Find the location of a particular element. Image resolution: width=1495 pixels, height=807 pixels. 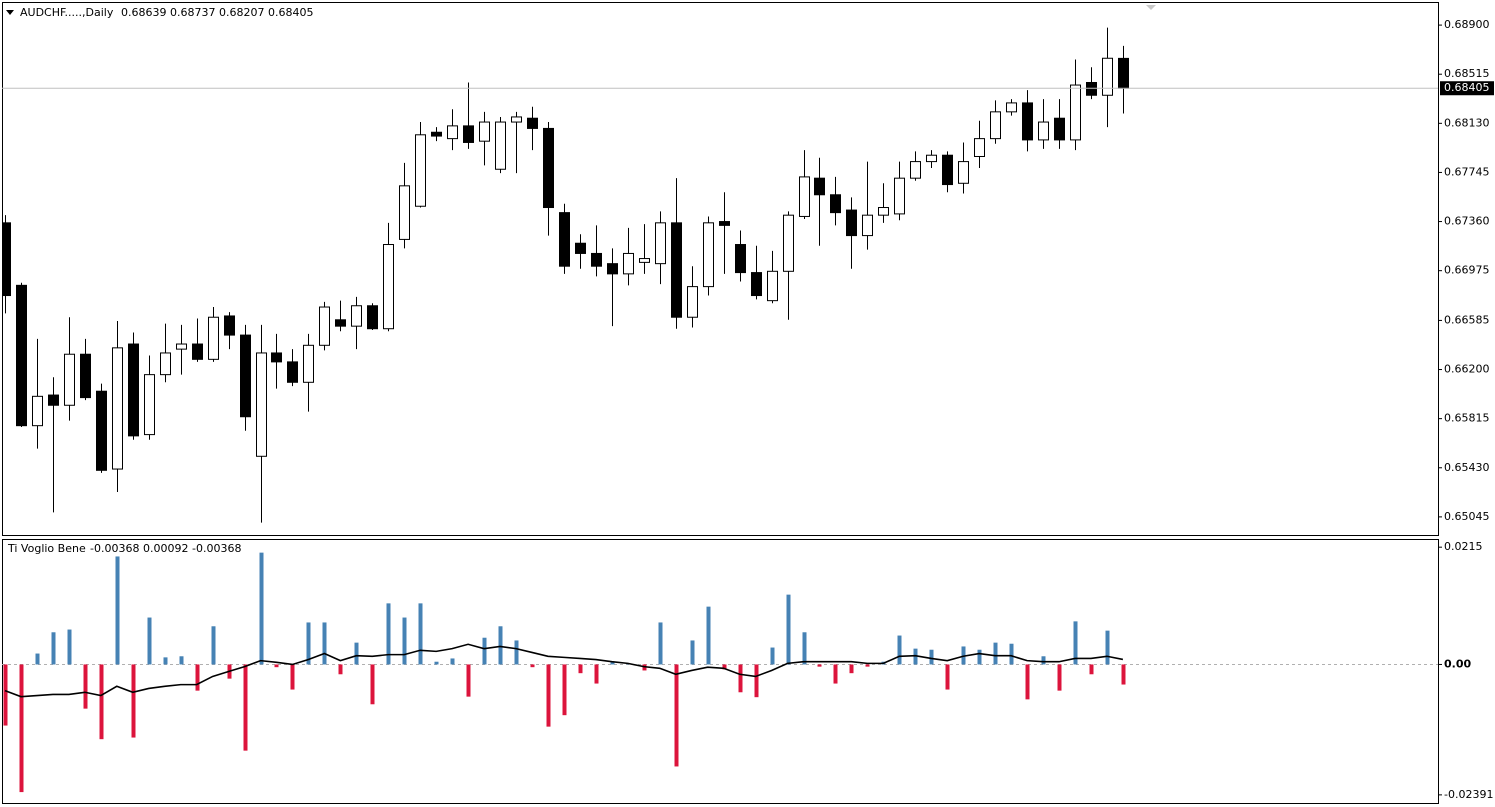

high-value: 0.68737 is located at coordinates (193, 12).